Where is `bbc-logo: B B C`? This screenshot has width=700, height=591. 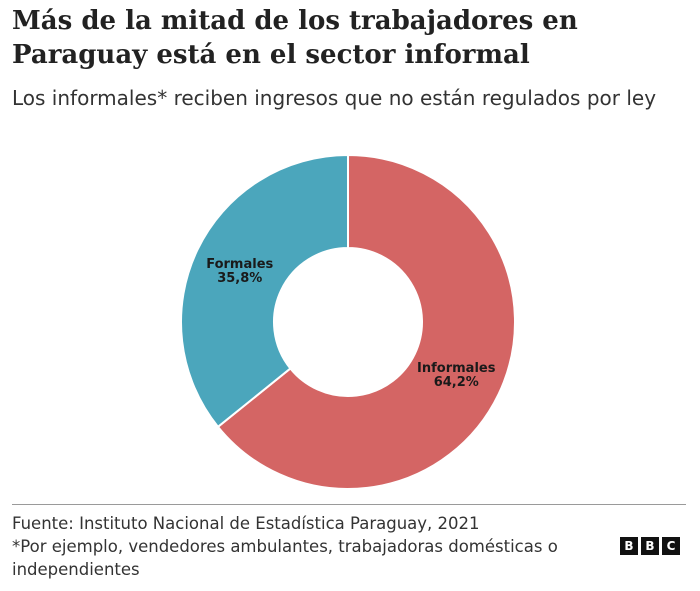 bbc-logo: B B C is located at coordinates (650, 546).